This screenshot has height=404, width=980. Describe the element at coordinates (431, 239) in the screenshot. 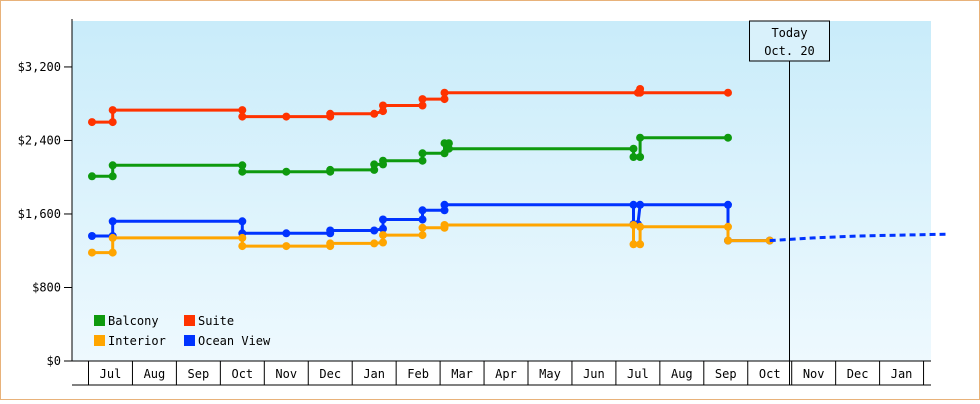

I see `series-line-interior` at that location.